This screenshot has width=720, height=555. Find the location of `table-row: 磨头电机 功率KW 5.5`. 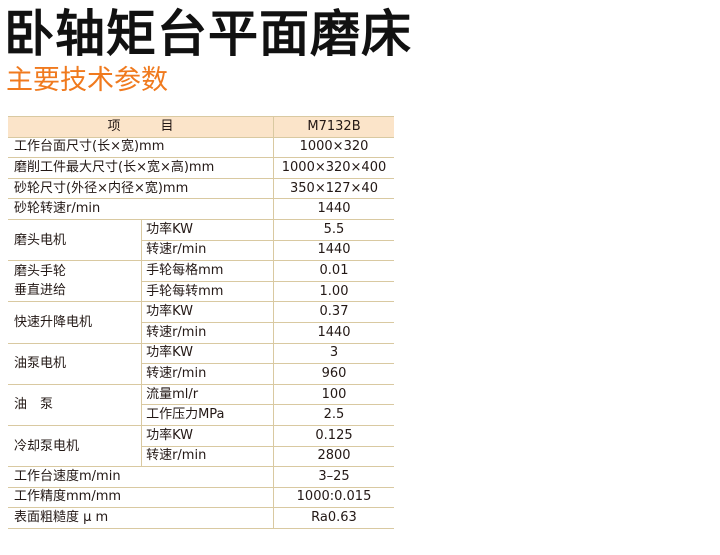

table-row: 磨头电机 功率KW 5.5 is located at coordinates (201, 240).